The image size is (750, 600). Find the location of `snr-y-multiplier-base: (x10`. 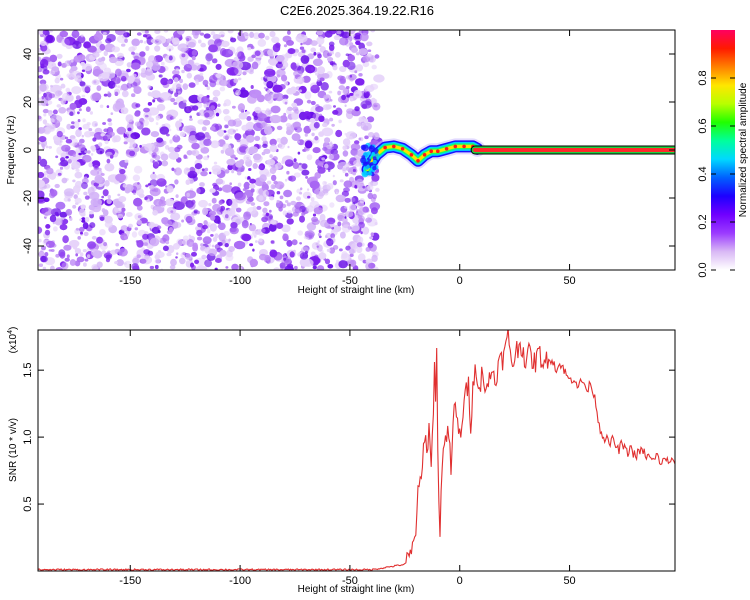

snr-y-multiplier-base: (x10 is located at coordinates (13, 343).